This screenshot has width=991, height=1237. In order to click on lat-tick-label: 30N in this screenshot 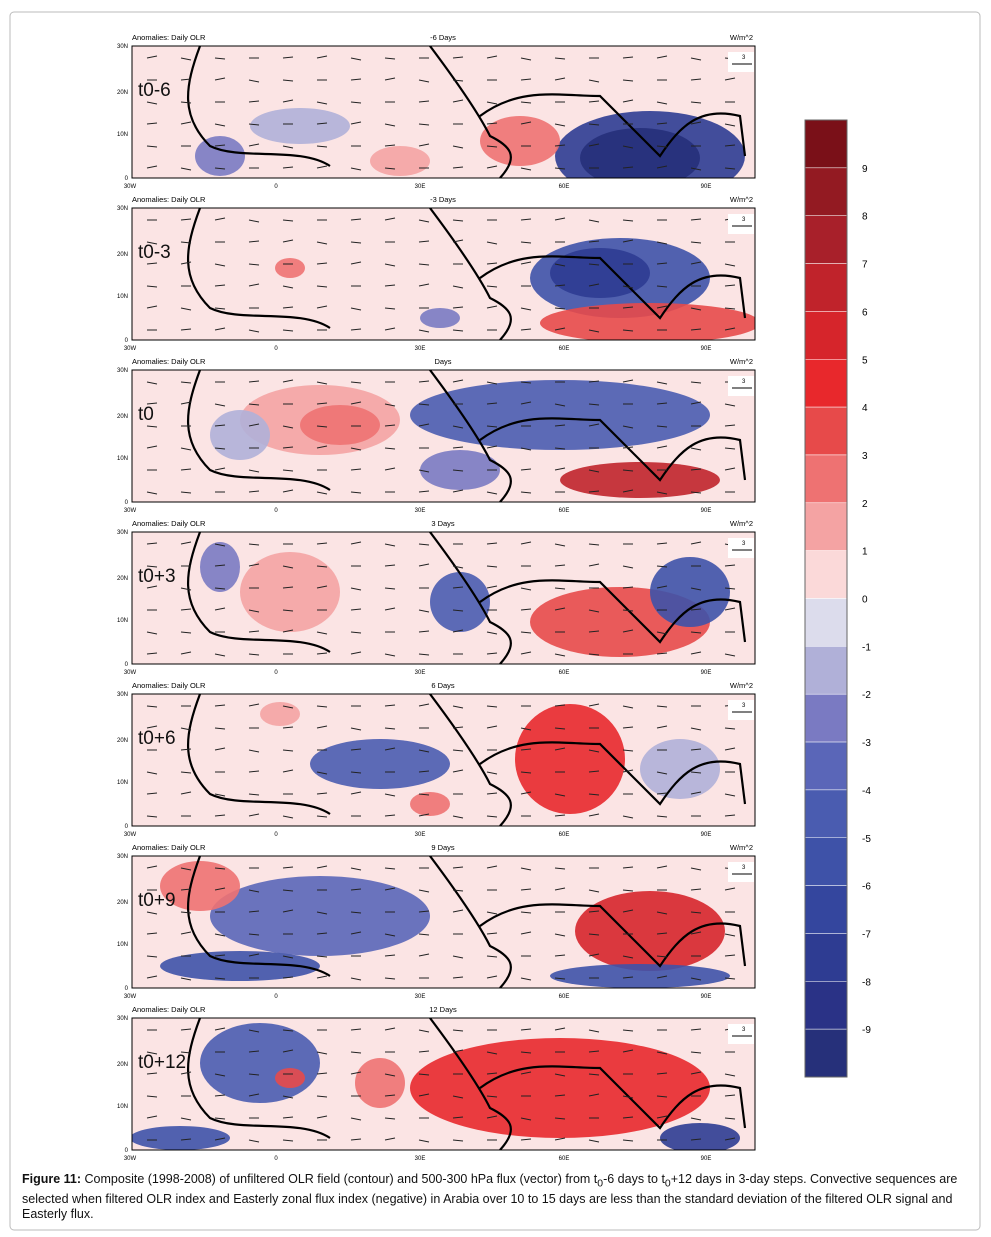, I will do `click(122, 695)`.